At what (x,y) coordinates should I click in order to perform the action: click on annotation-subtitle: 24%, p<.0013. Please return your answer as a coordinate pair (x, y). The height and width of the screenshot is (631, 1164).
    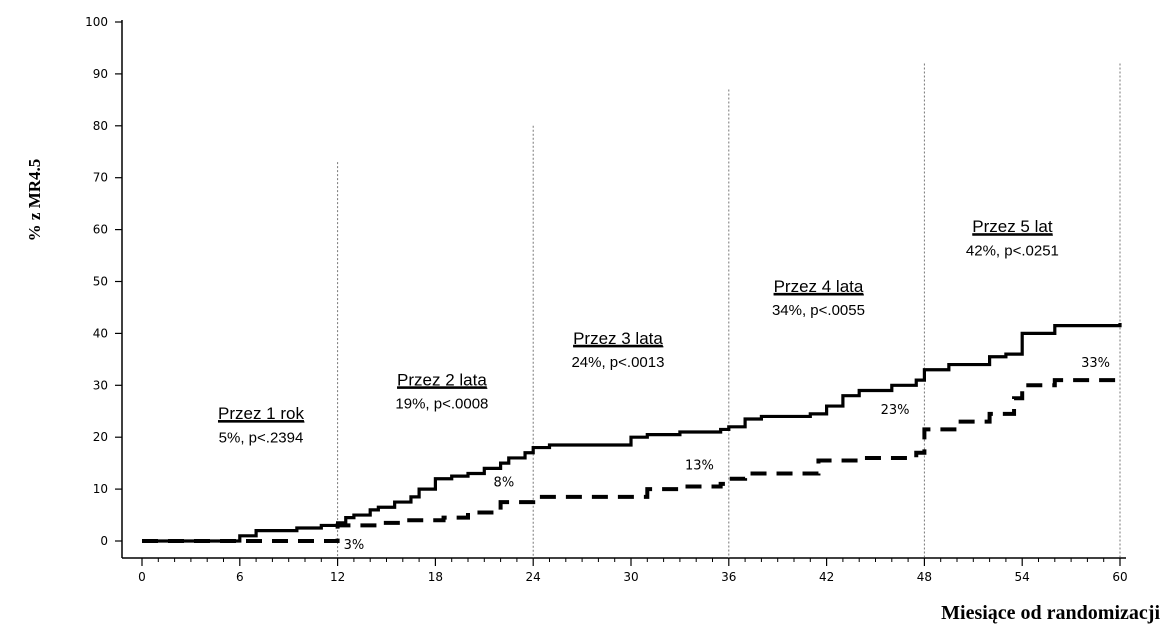
    Looking at the image, I should click on (617, 362).